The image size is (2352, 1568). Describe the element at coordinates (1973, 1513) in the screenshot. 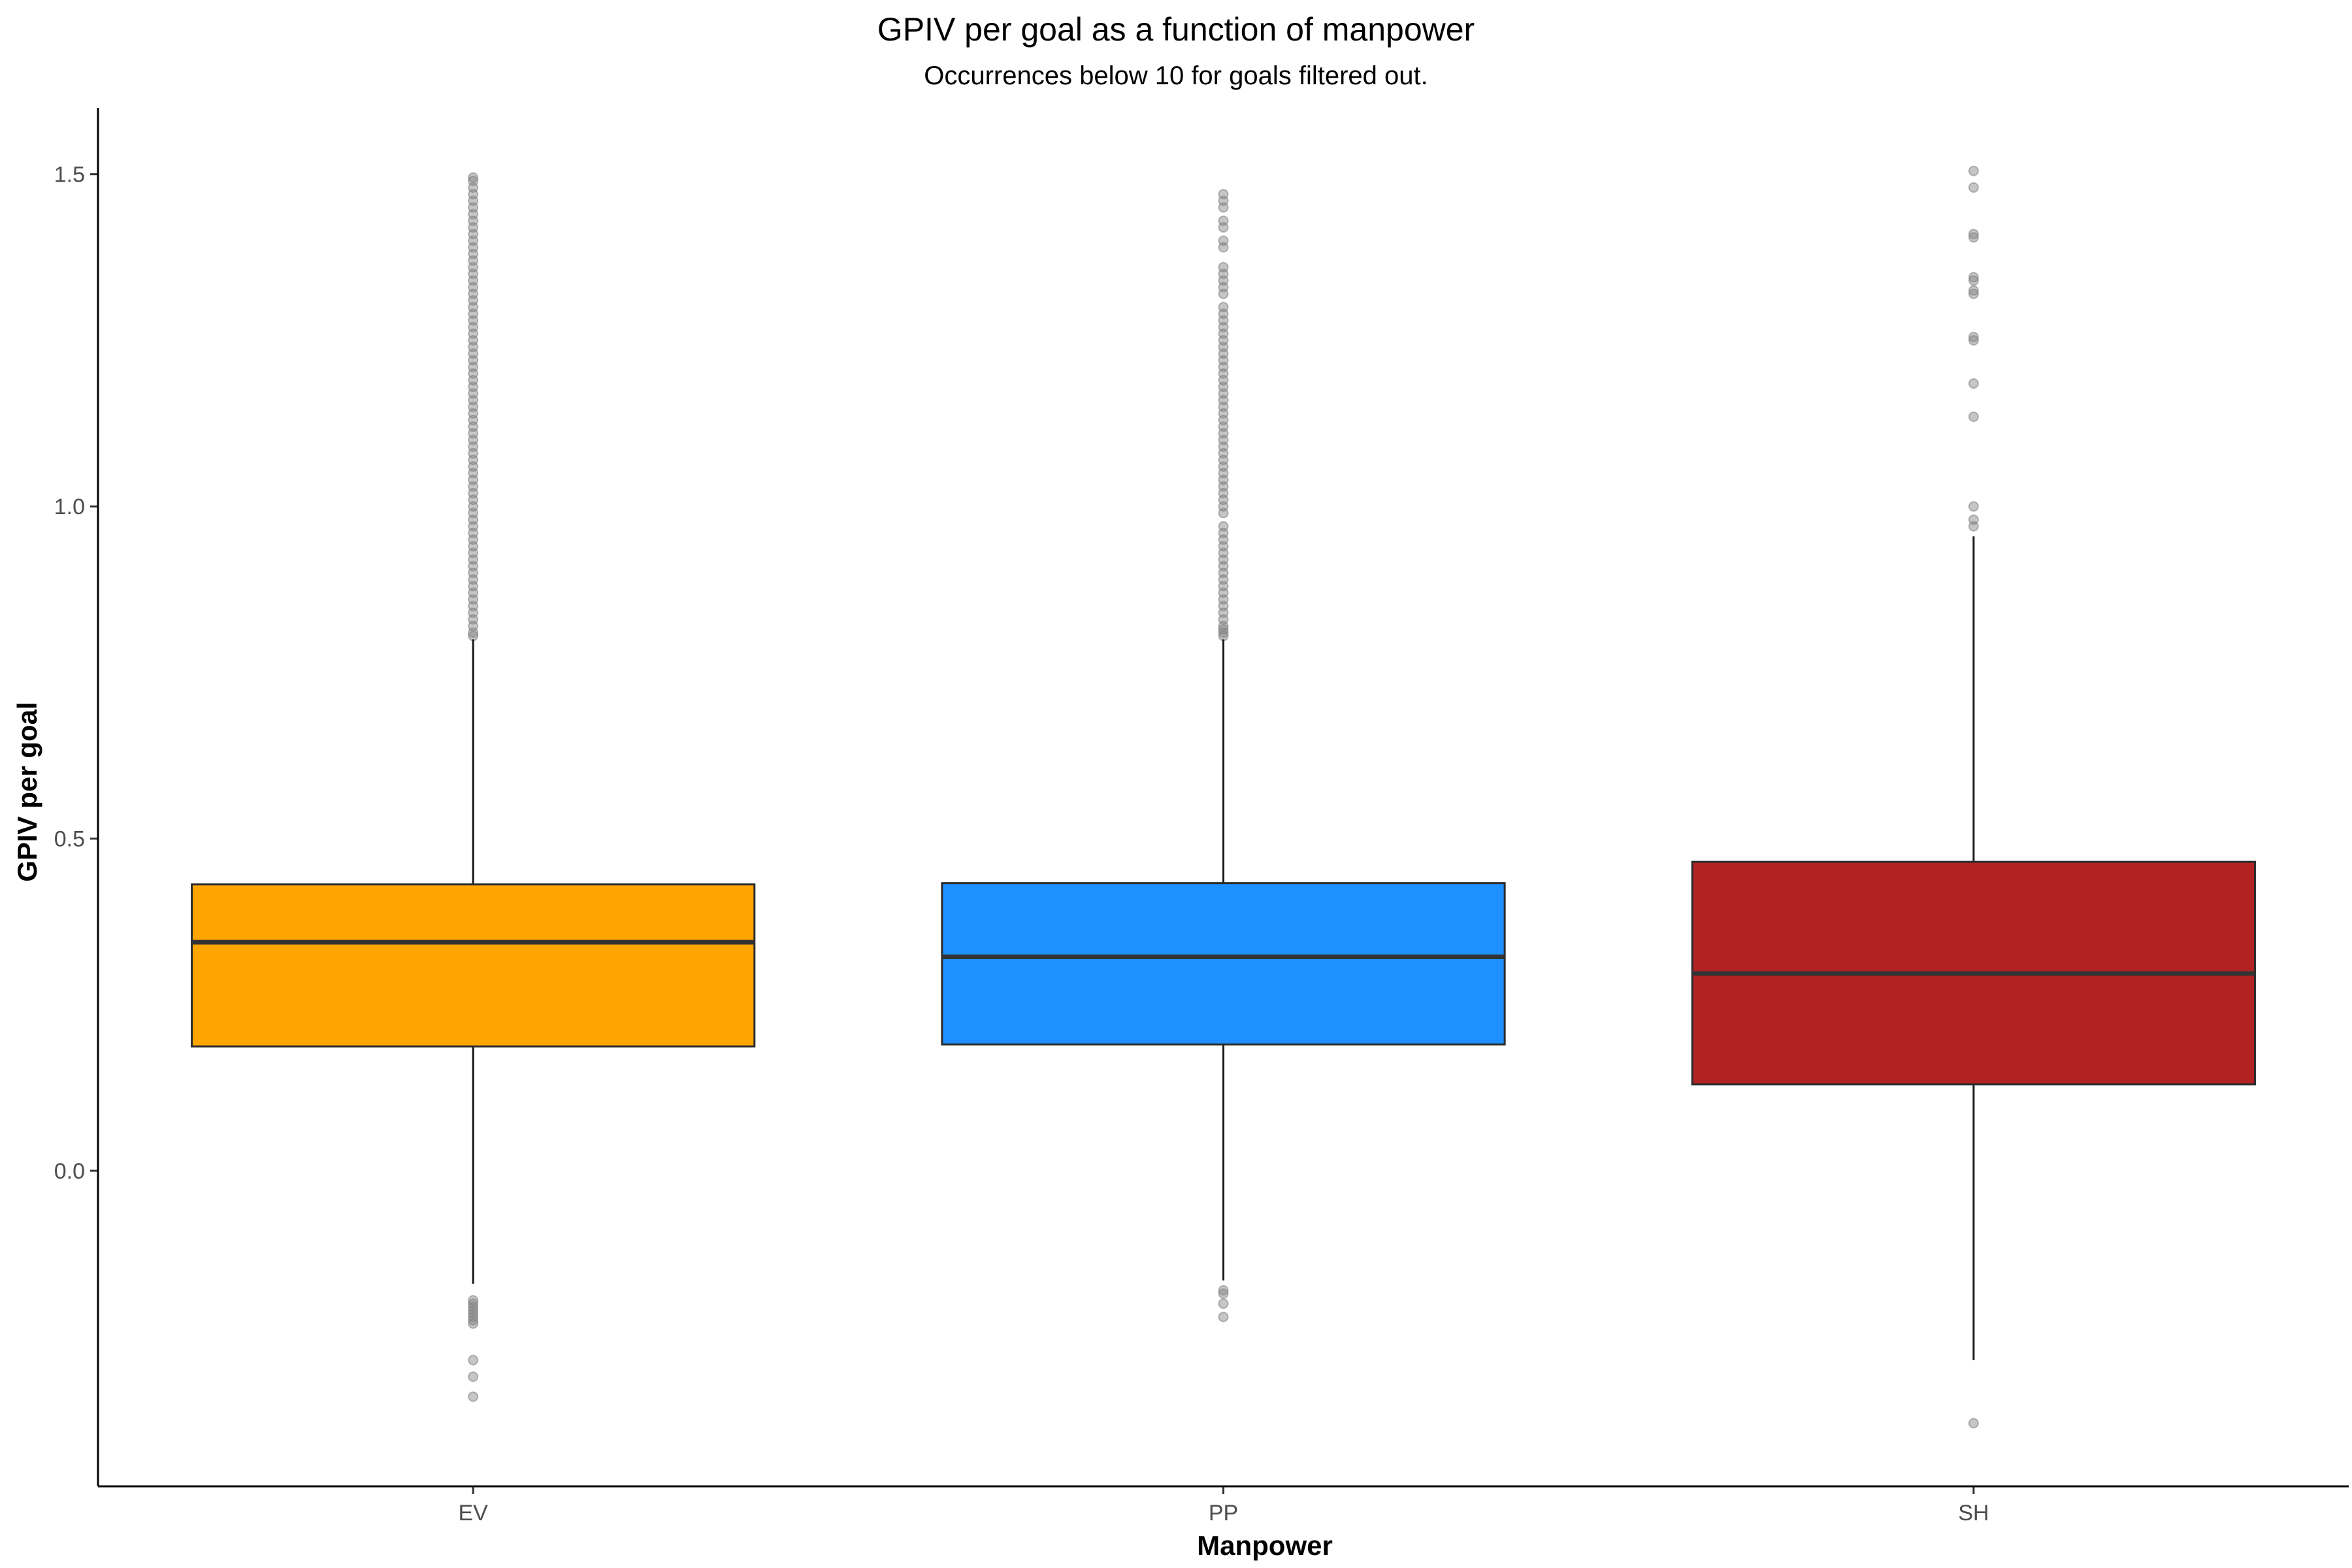

I see `x-tick-label: SH` at that location.